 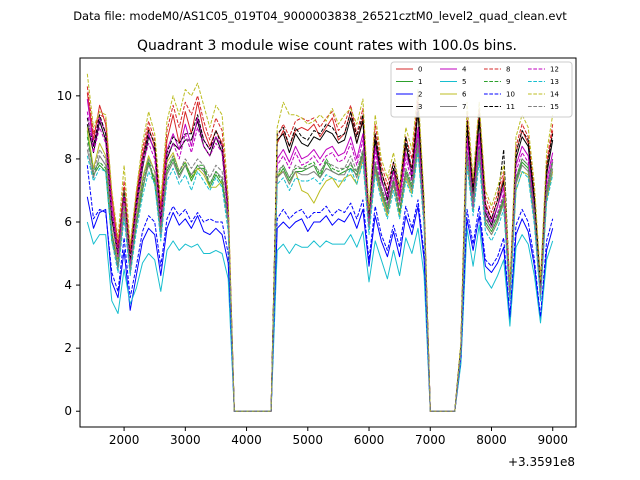 What do you see at coordinates (541, 462) in the screenshot?
I see `x-axis-offset-label: +3.3591e8` at bounding box center [541, 462].